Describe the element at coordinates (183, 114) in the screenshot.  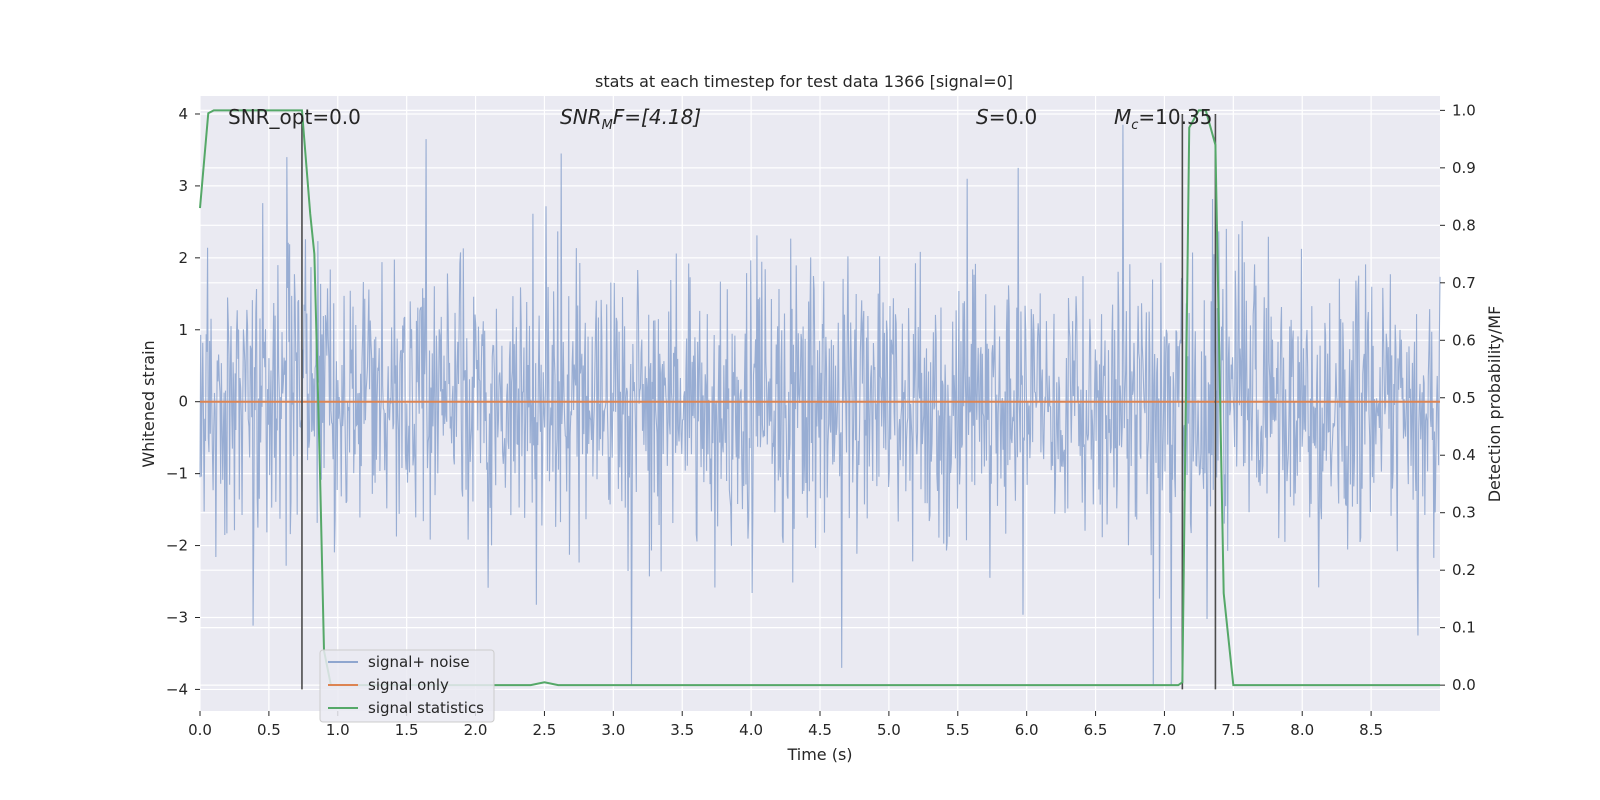
I see `y-left-tick-label: 4` at that location.